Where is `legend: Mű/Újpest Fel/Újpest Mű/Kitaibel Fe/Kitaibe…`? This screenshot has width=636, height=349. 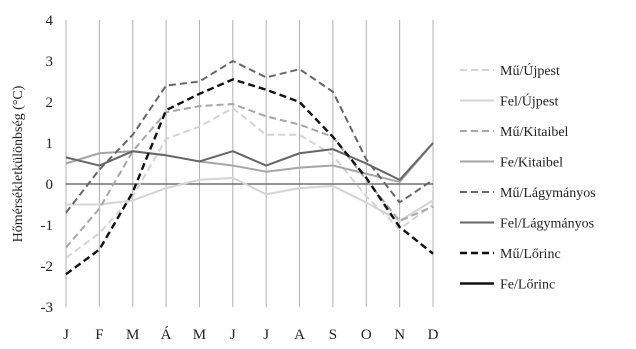 legend: Mű/Újpest Fel/Újpest Mű/Kitaibel Fe/Kitaibe… is located at coordinates (528, 177).